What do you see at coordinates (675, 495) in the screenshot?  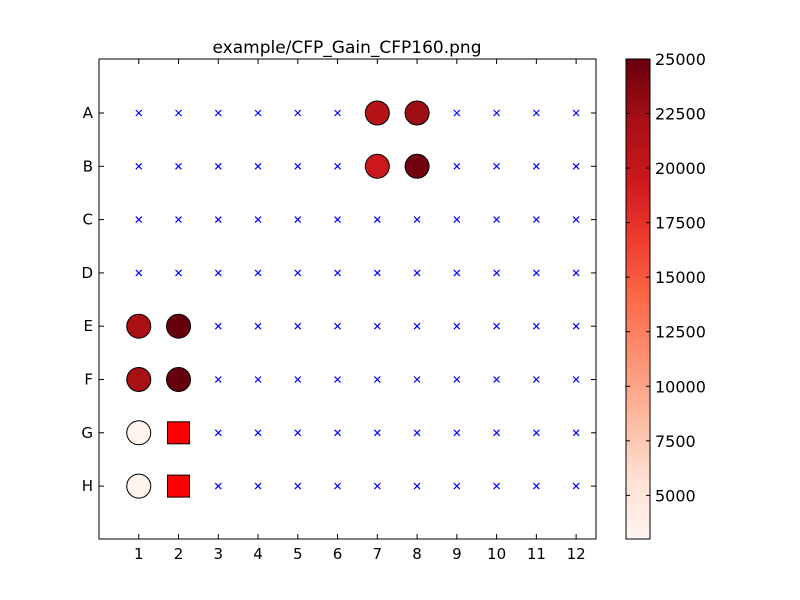 I see `colorbar-tick-label: 5000` at bounding box center [675, 495].